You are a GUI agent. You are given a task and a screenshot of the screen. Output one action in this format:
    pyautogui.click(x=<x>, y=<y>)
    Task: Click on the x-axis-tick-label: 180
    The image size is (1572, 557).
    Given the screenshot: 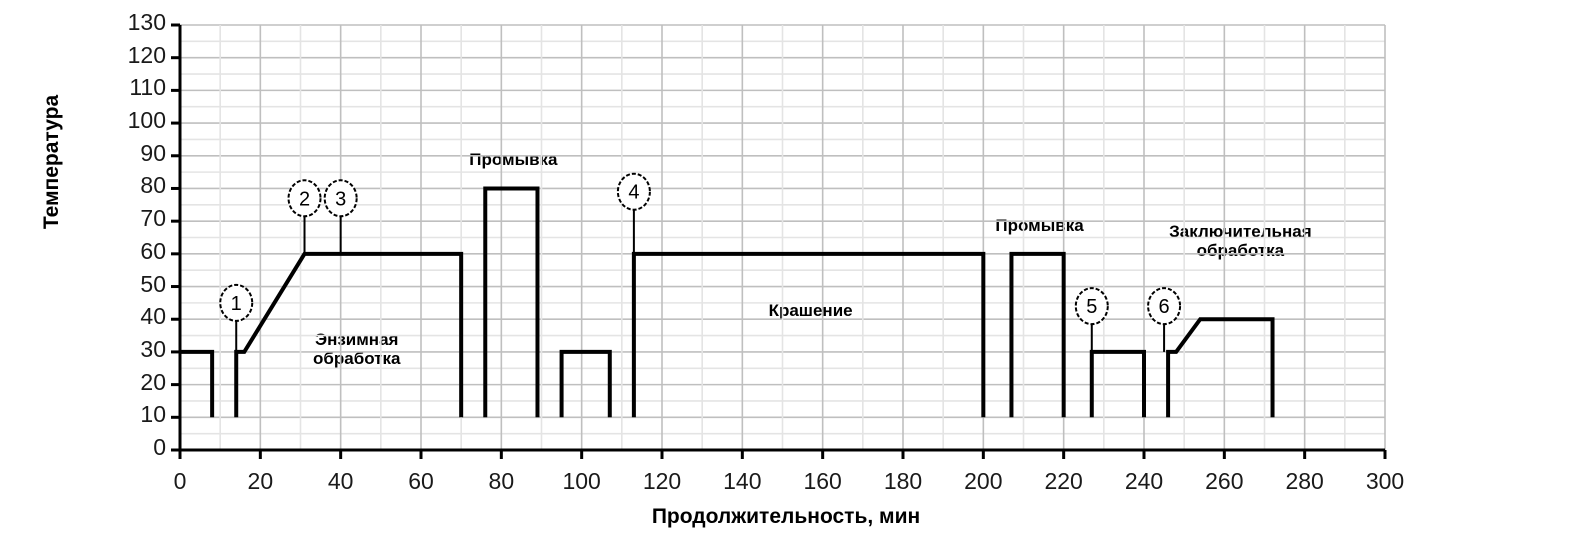 What is the action you would take?
    pyautogui.click(x=903, y=481)
    